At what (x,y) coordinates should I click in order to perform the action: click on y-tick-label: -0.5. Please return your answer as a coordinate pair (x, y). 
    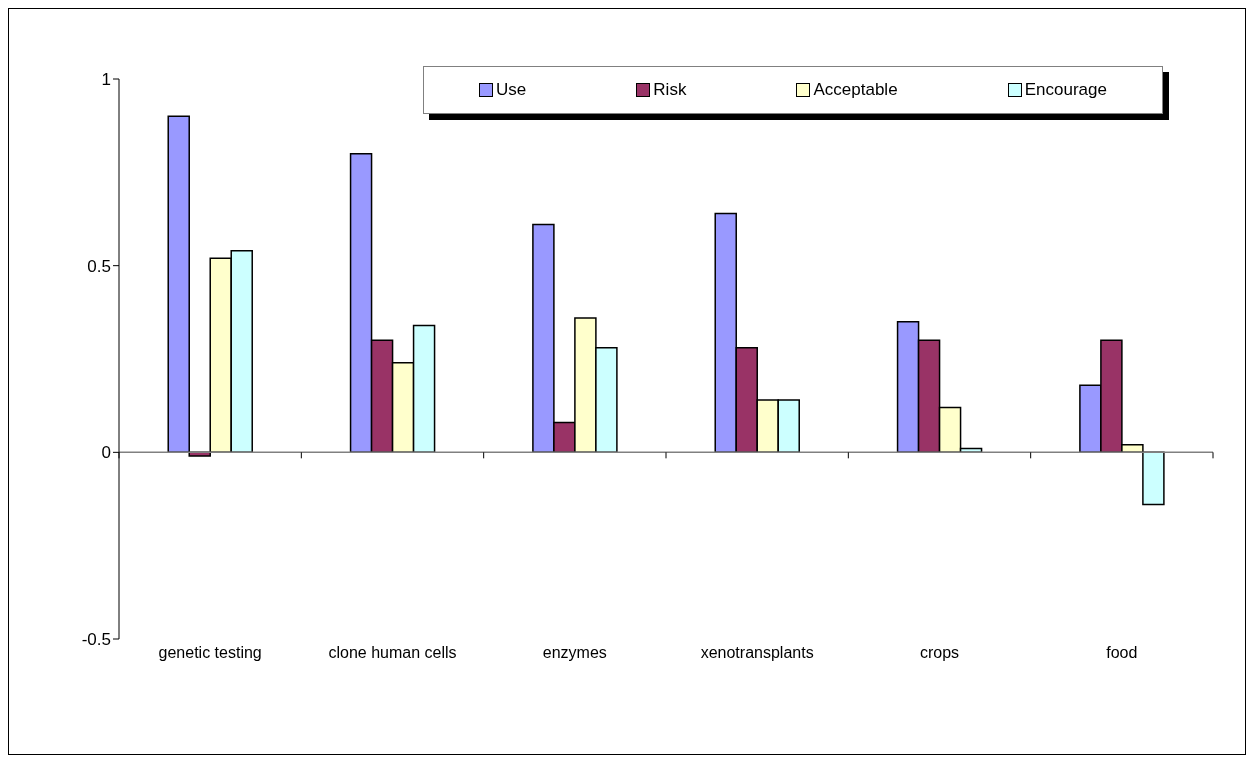
    Looking at the image, I should click on (96, 640).